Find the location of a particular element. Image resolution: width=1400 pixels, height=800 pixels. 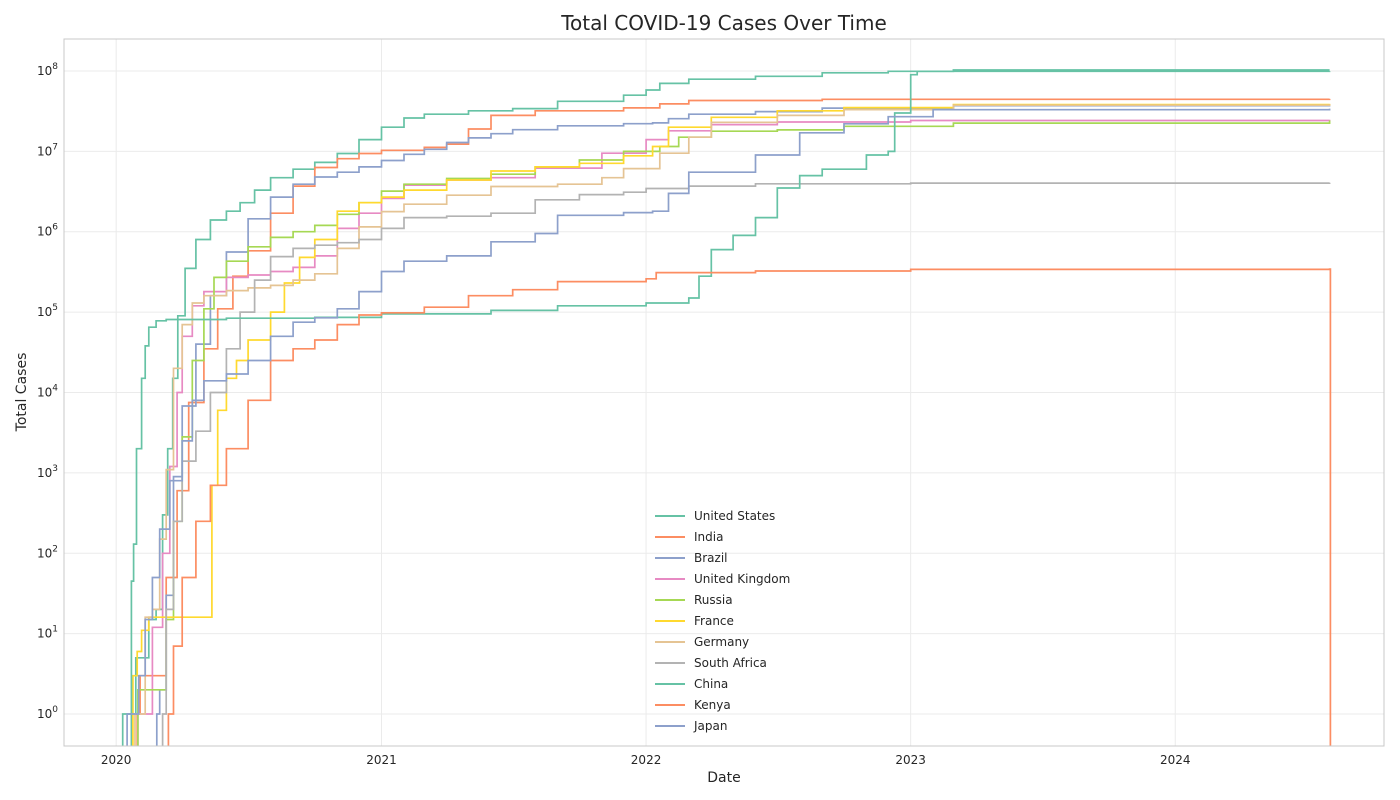

y-tick-exponent: 1 is located at coordinates (55, 630).